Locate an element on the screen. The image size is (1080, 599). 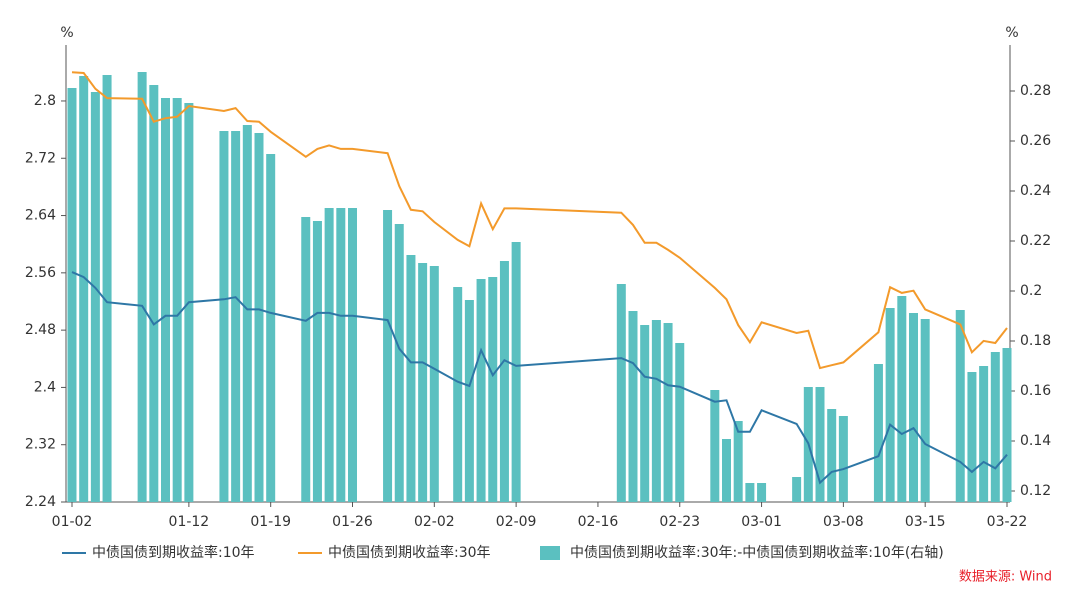
source: 数据来源: Wind is located at coordinates (1005, 577).